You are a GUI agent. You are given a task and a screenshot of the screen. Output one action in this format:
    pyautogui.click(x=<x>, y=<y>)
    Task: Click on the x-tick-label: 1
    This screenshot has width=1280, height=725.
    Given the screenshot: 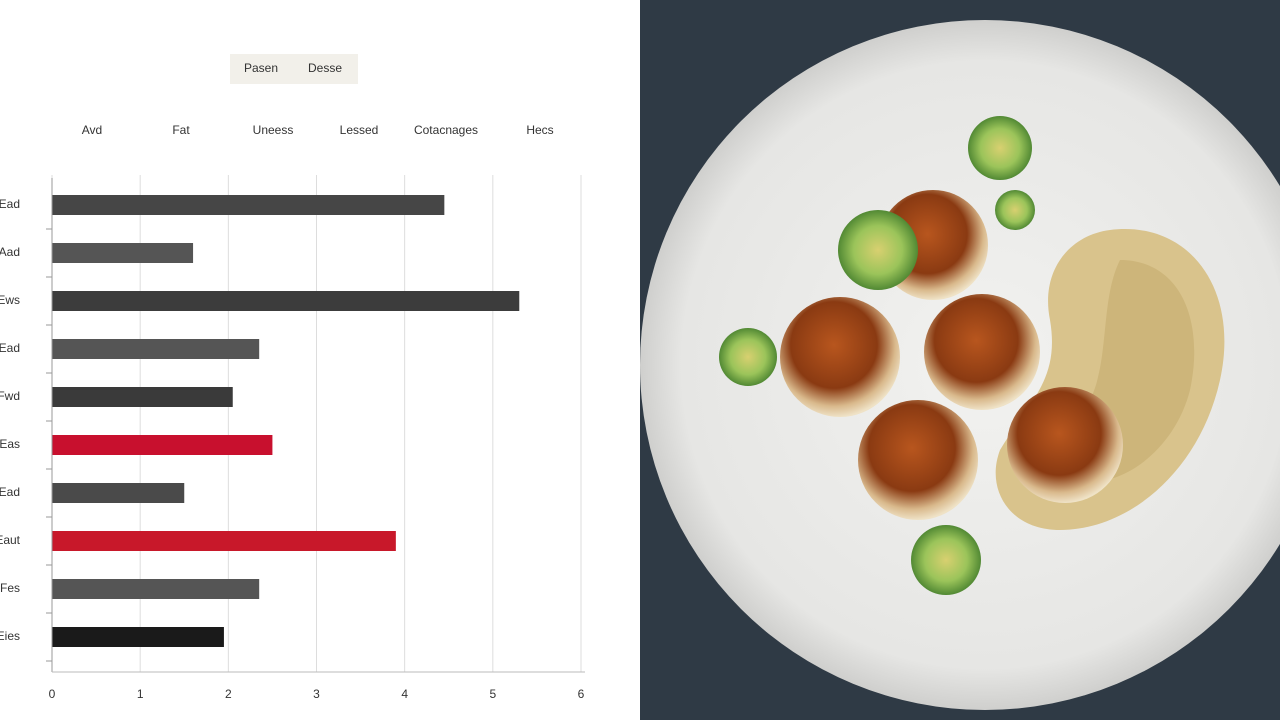 What is the action you would take?
    pyautogui.click(x=140, y=694)
    